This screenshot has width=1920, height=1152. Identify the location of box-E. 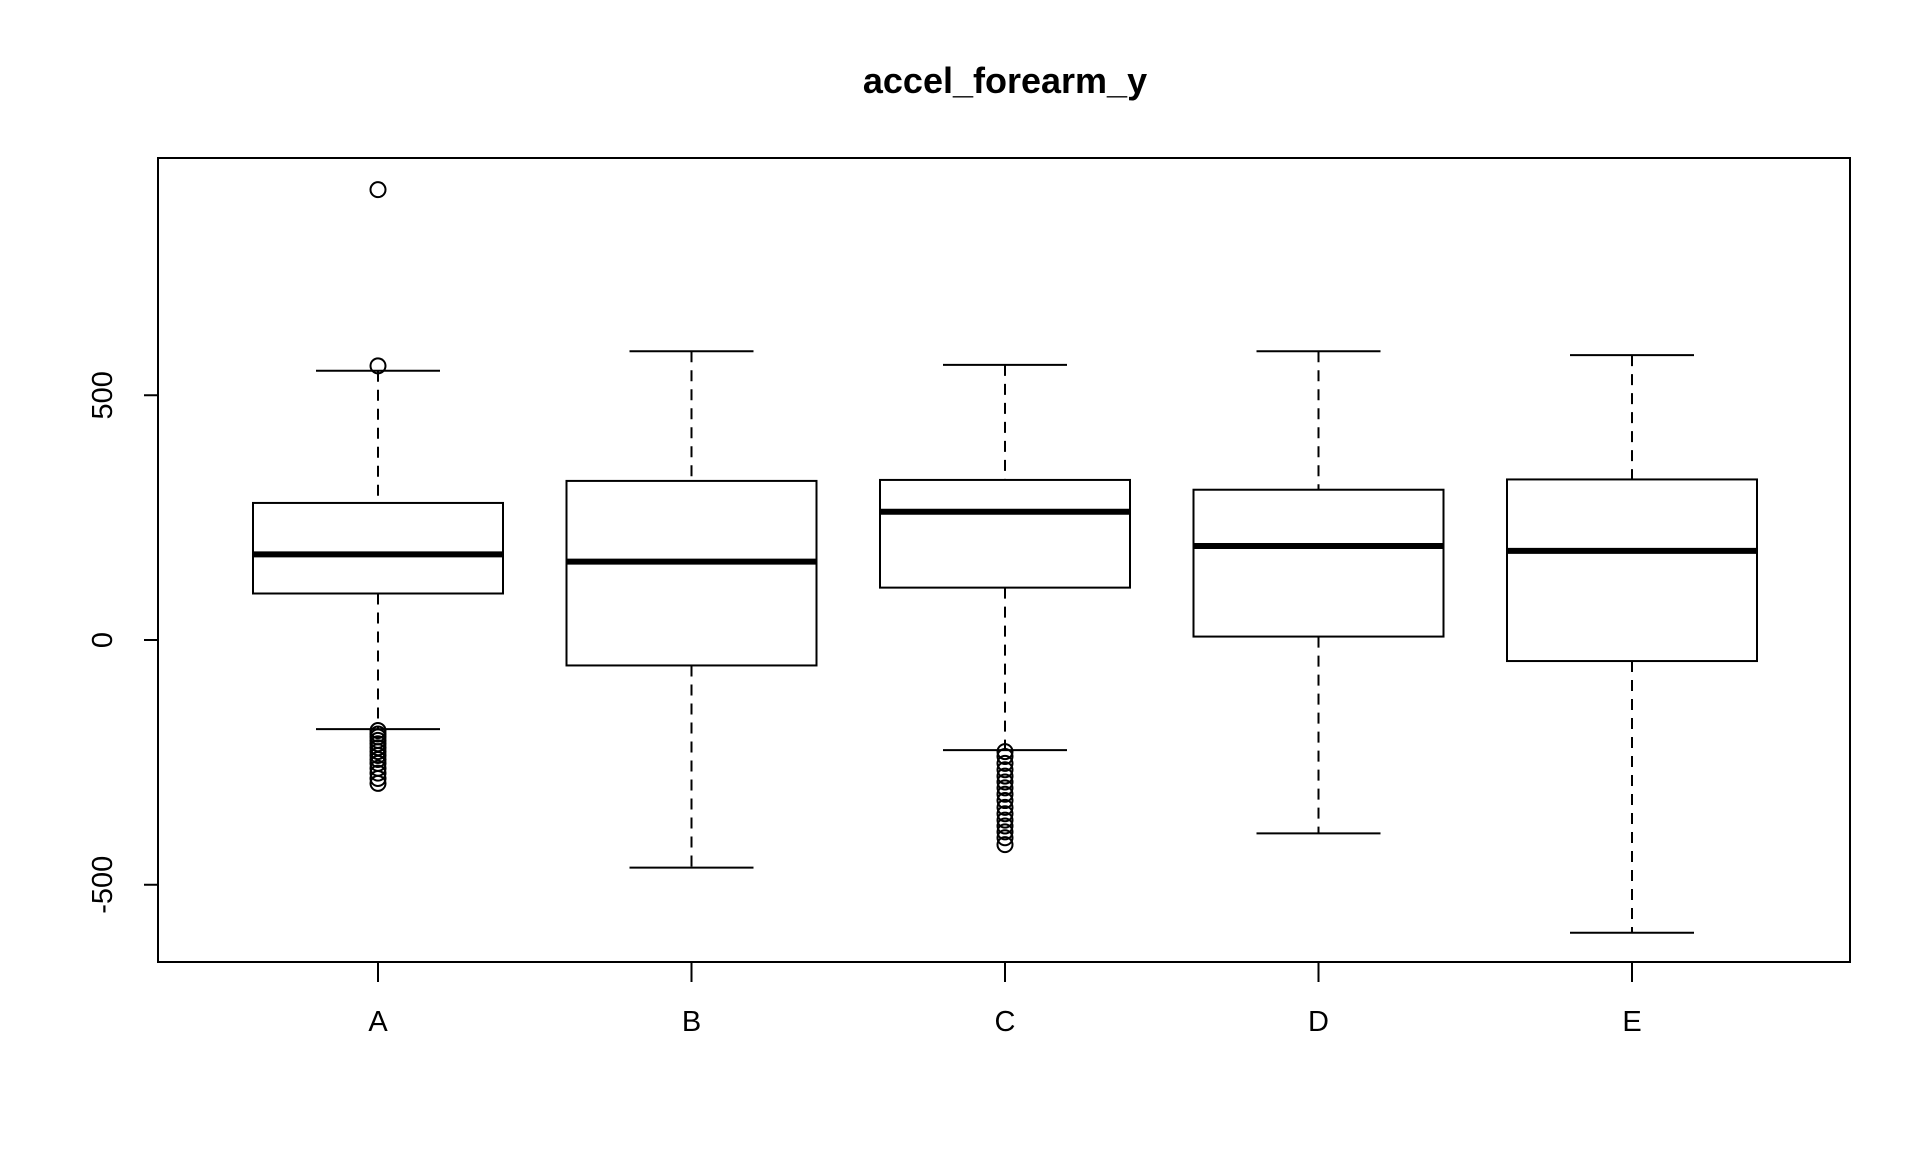
(1632, 644).